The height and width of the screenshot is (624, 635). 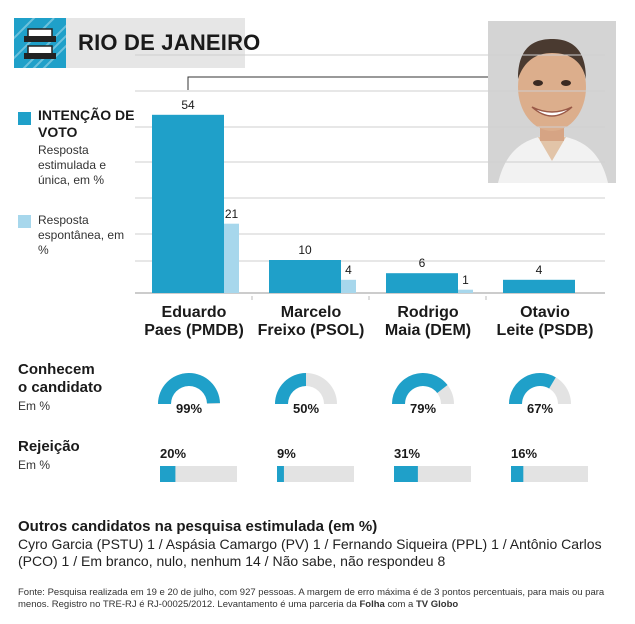 I want to click on gauge-value: 99%, so click(x=189, y=408).